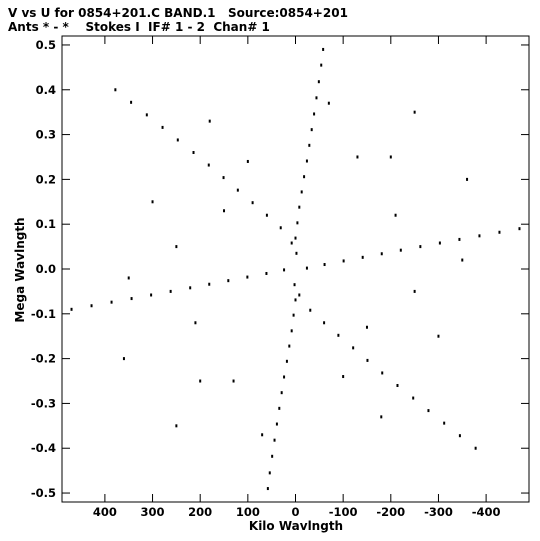 This screenshot has height=541, width=540. Describe the element at coordinates (43, 448) in the screenshot. I see `y-tick-label: -0.4` at that location.